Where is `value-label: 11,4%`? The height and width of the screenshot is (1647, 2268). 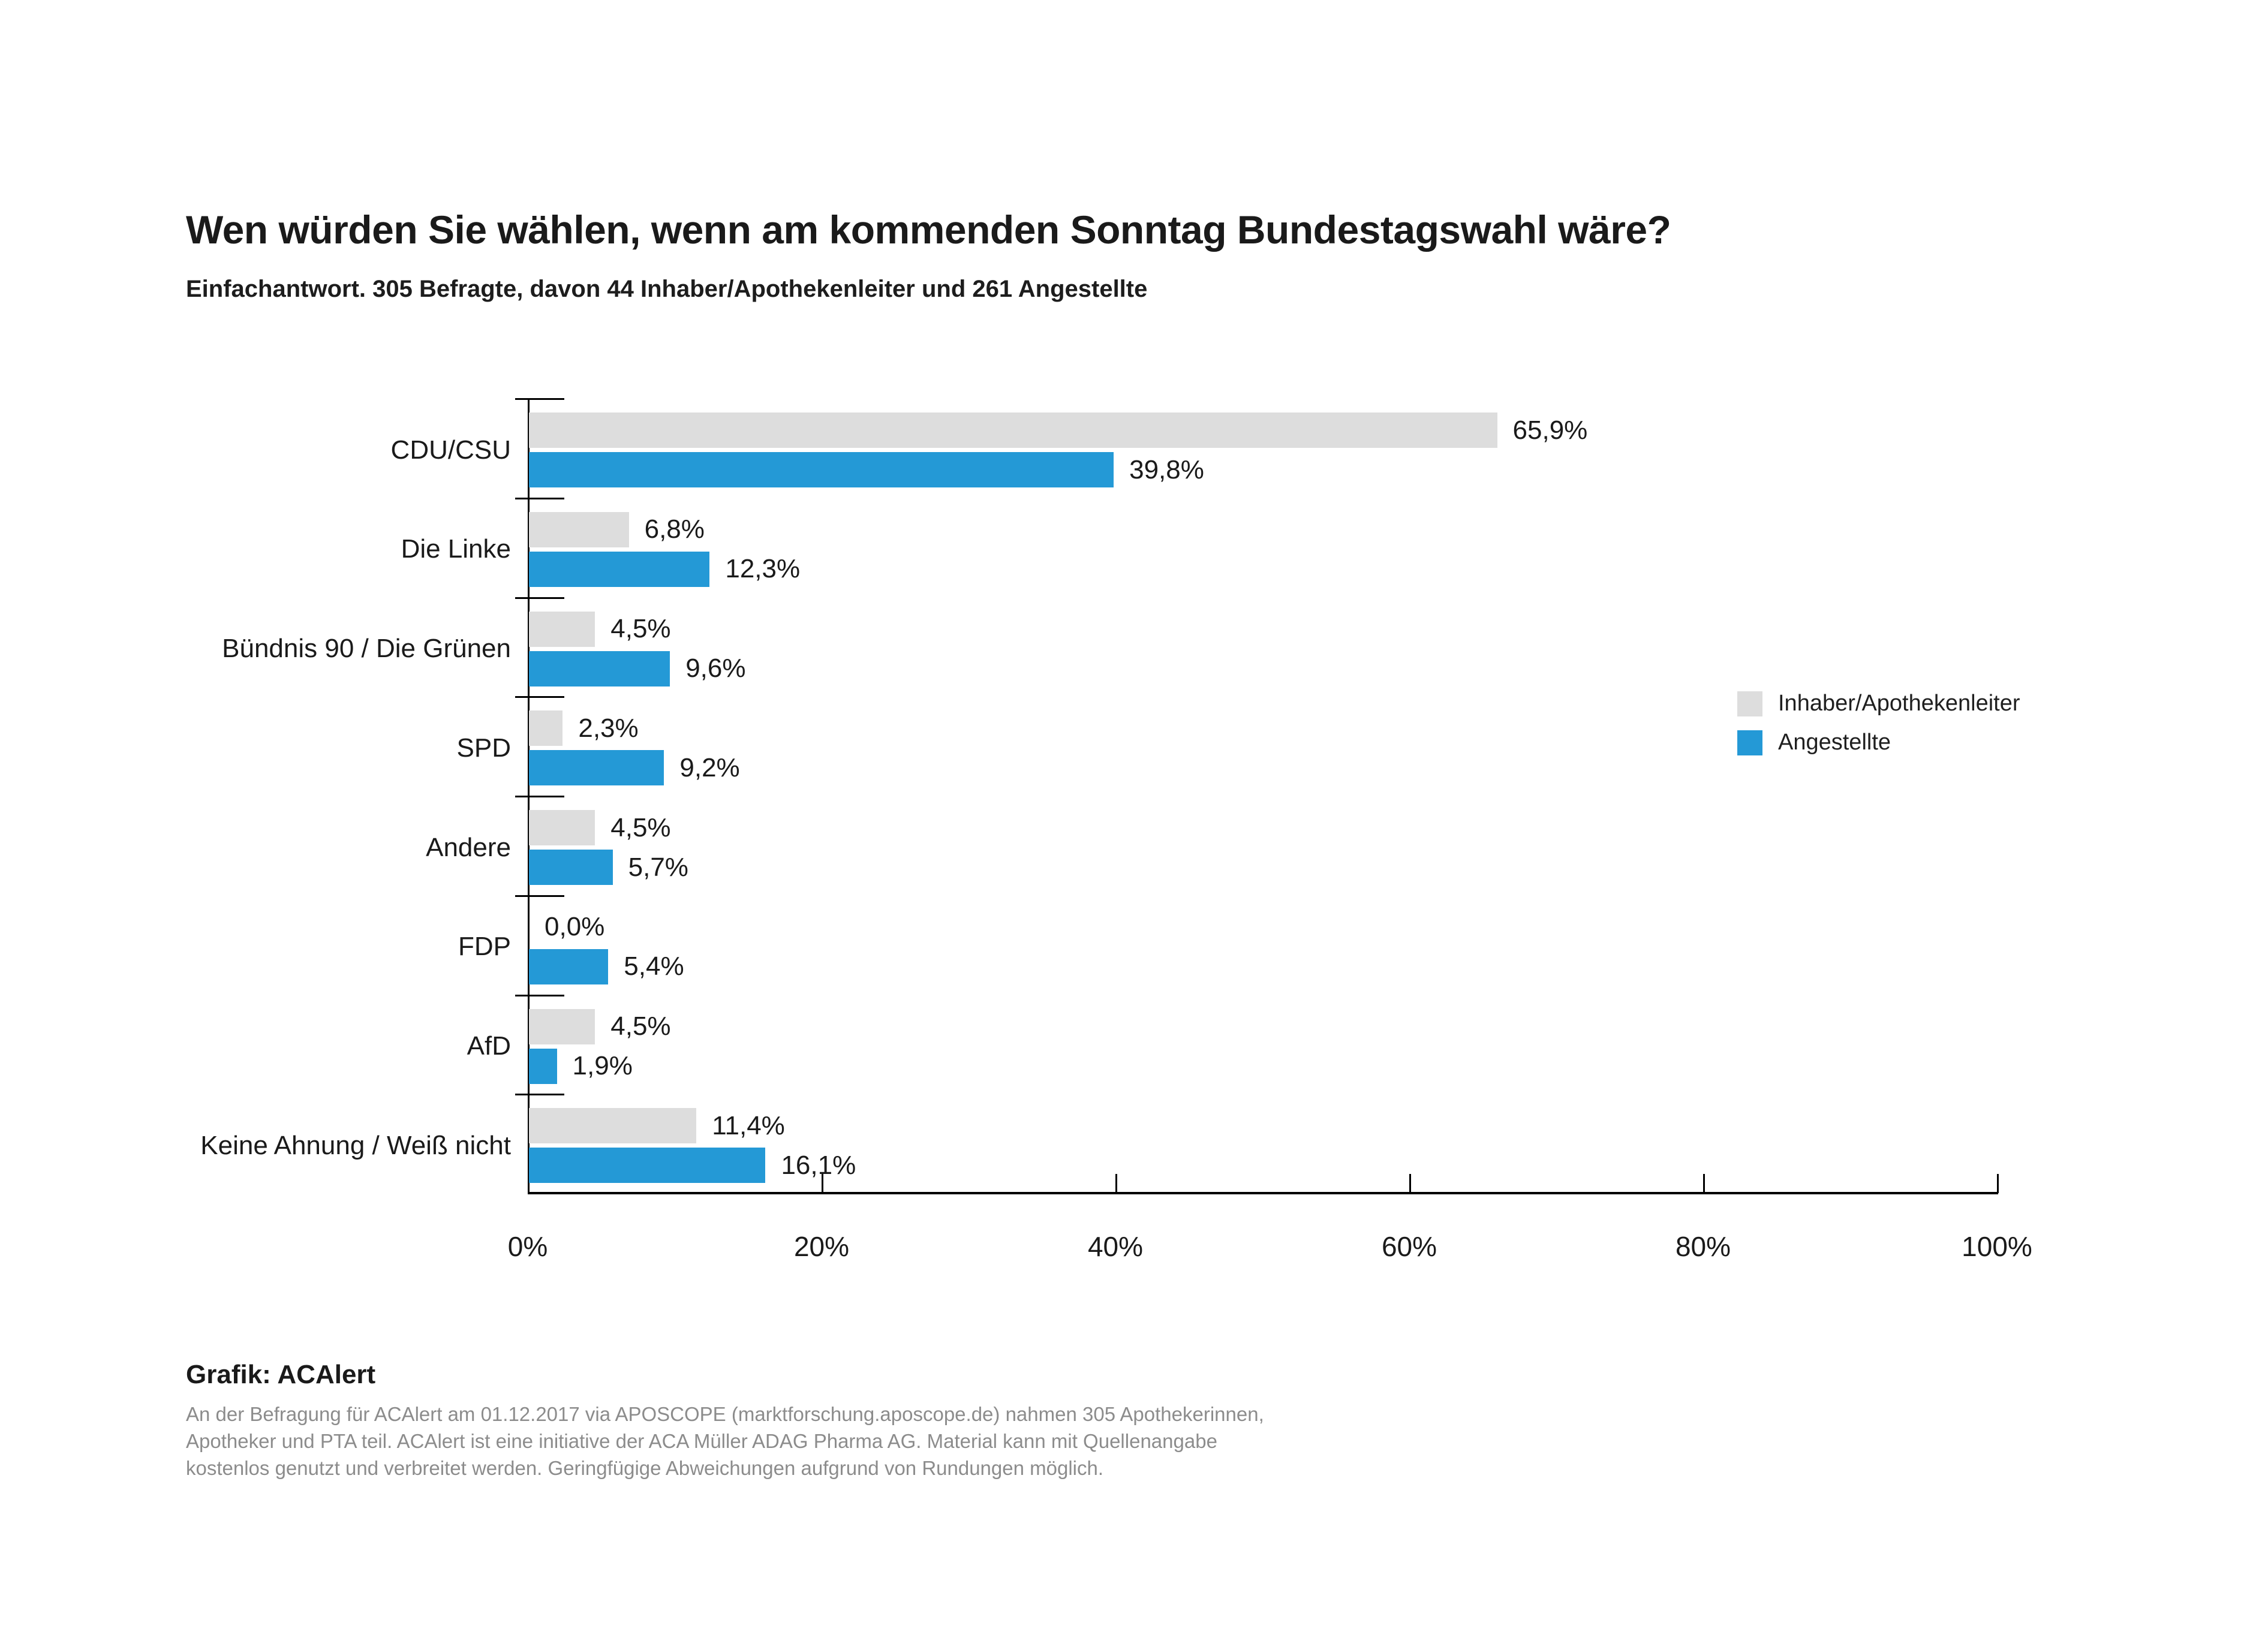 value-label: 11,4% is located at coordinates (748, 1125).